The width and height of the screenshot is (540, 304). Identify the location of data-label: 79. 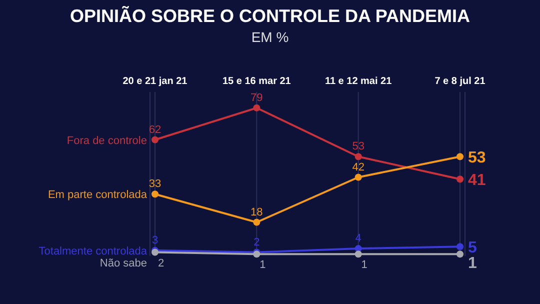
(256, 98).